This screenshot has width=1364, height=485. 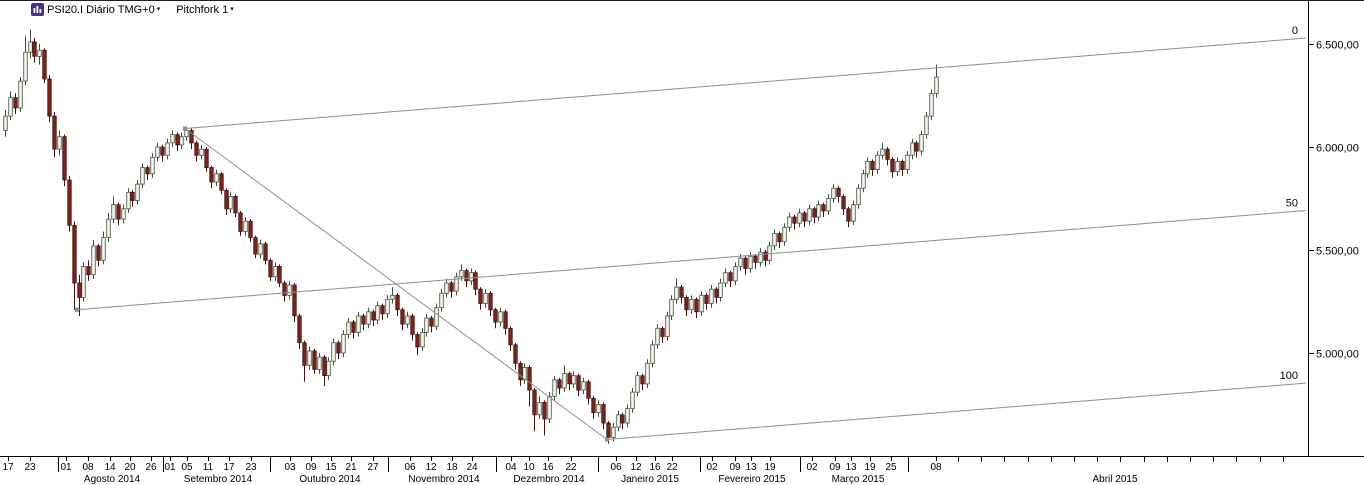 I want to click on price-axis-label: 5.500,00, so click(x=1337, y=252).